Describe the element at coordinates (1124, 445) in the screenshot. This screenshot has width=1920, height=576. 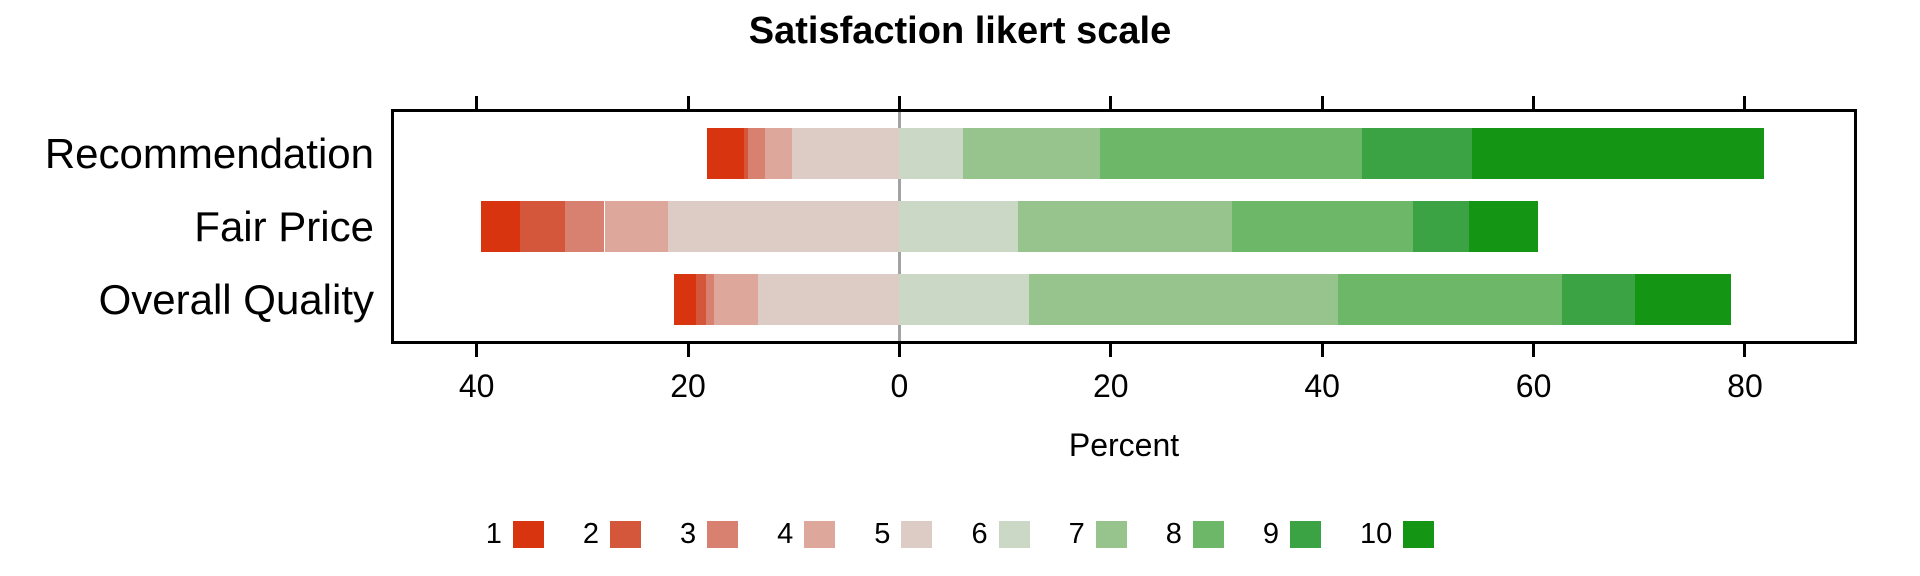
I see `x-axis-title: Percent` at that location.